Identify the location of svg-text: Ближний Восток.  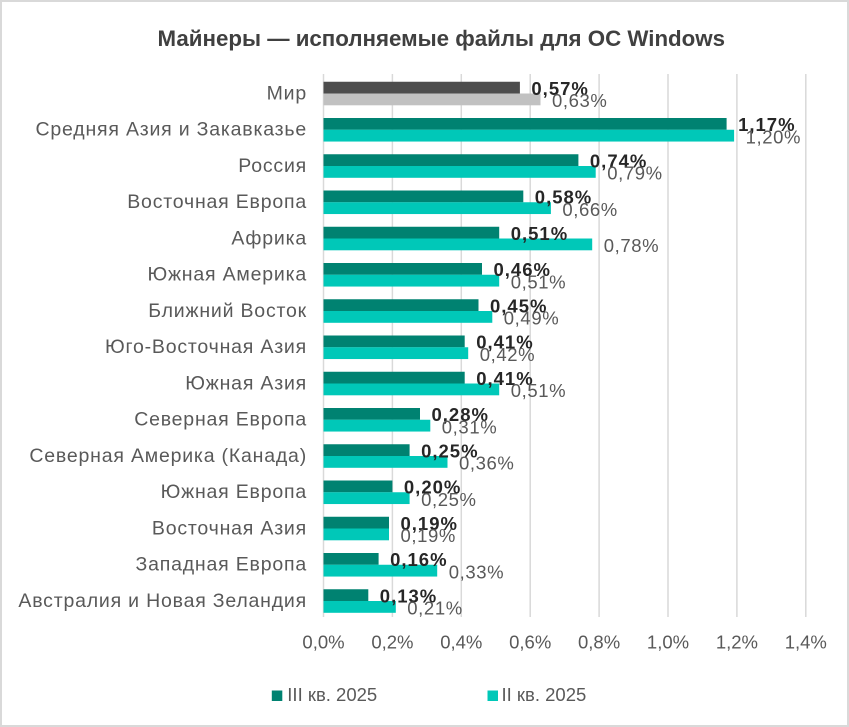
(227, 311).